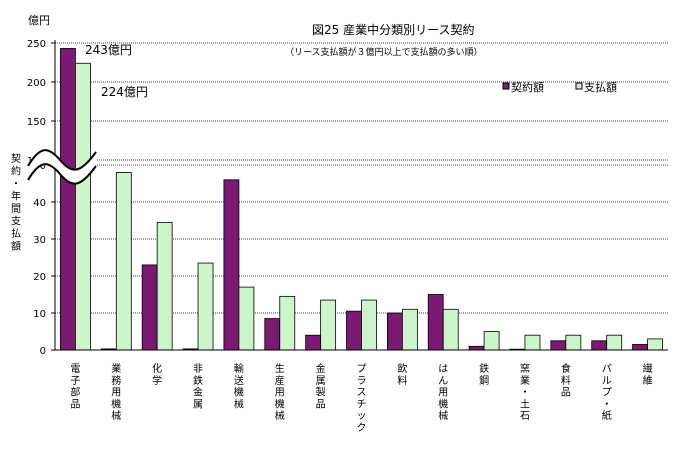 This screenshot has height=459, width=677. Describe the element at coordinates (75, 381) in the screenshot. I see `x-category-char: 子` at that location.